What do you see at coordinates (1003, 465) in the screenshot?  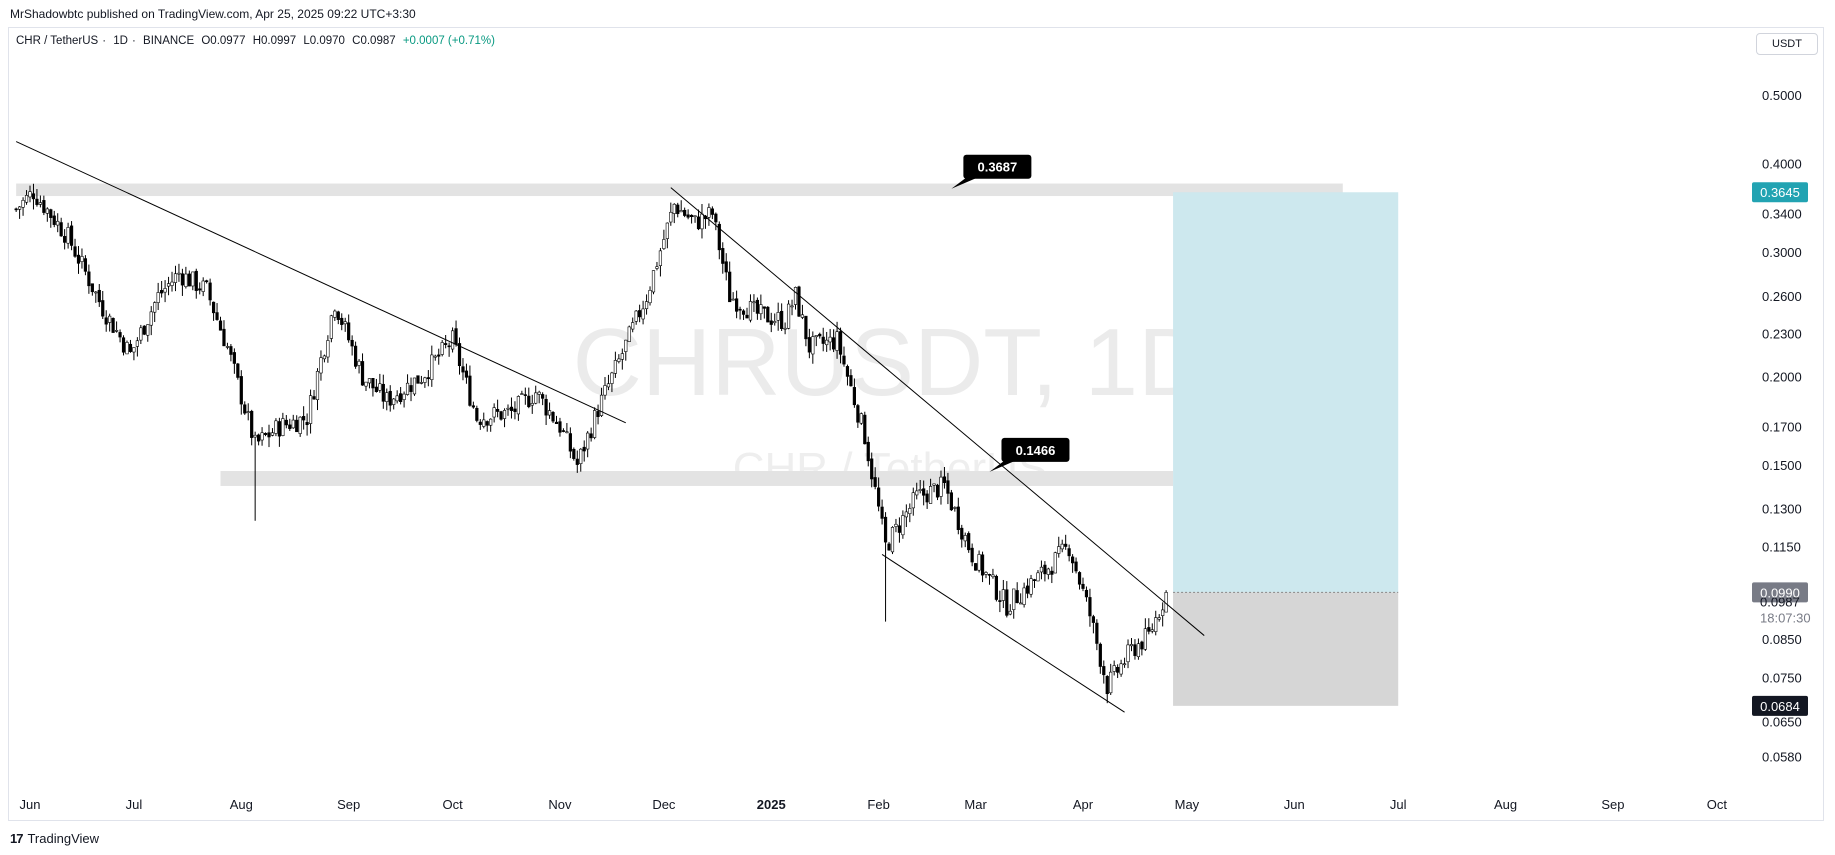 I see `callout-pointer` at bounding box center [1003, 465].